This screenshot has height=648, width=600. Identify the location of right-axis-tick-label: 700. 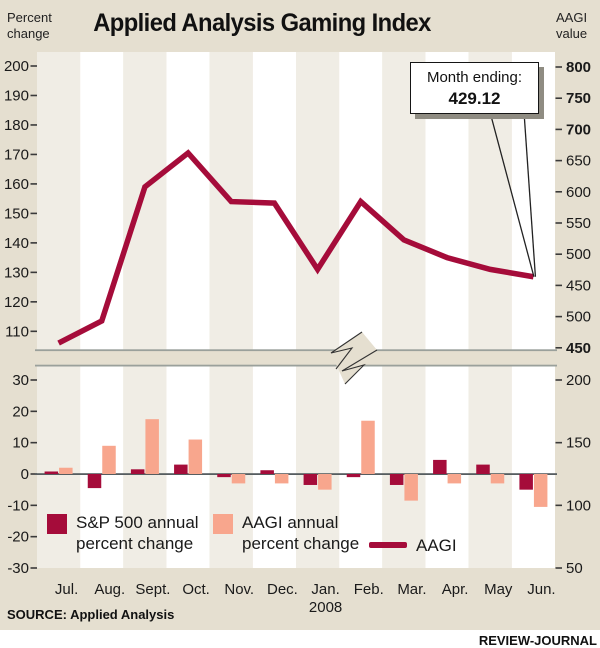
(578, 129).